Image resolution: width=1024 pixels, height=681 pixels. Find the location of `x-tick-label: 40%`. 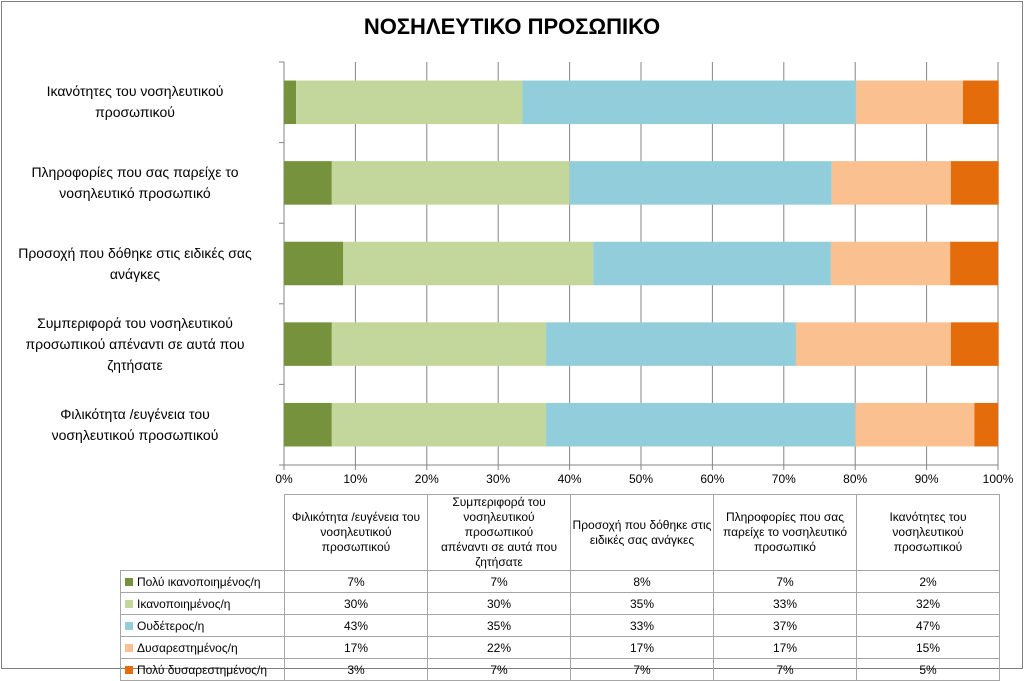

x-tick-label: 40% is located at coordinates (569, 479).